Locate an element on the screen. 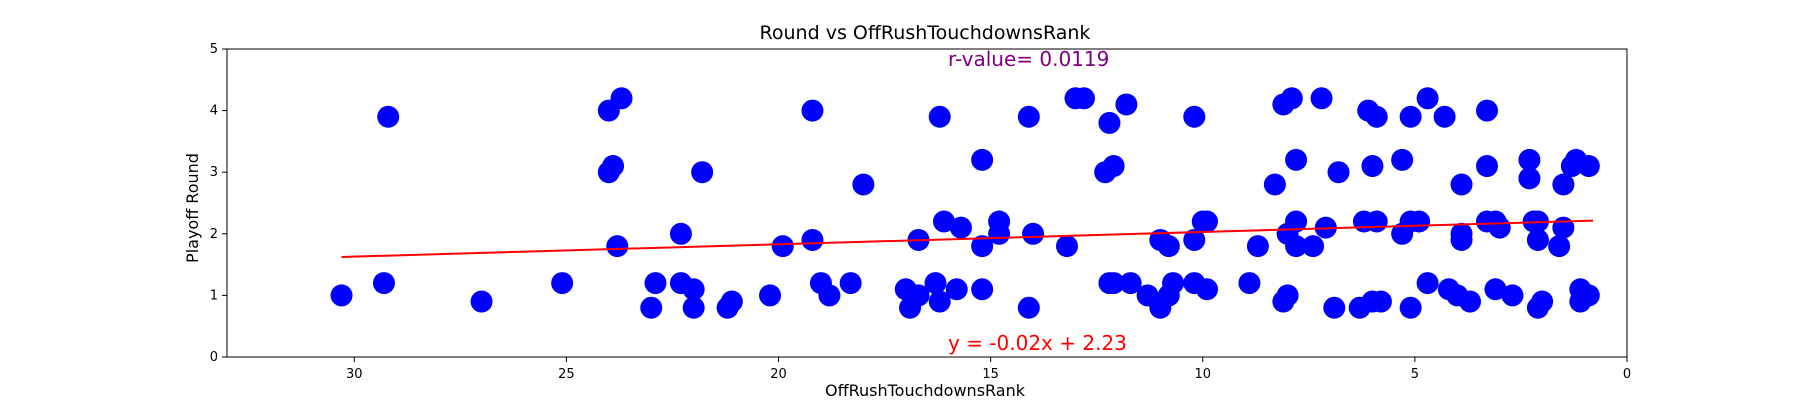  x-tick-label: 25 is located at coordinates (566, 374).